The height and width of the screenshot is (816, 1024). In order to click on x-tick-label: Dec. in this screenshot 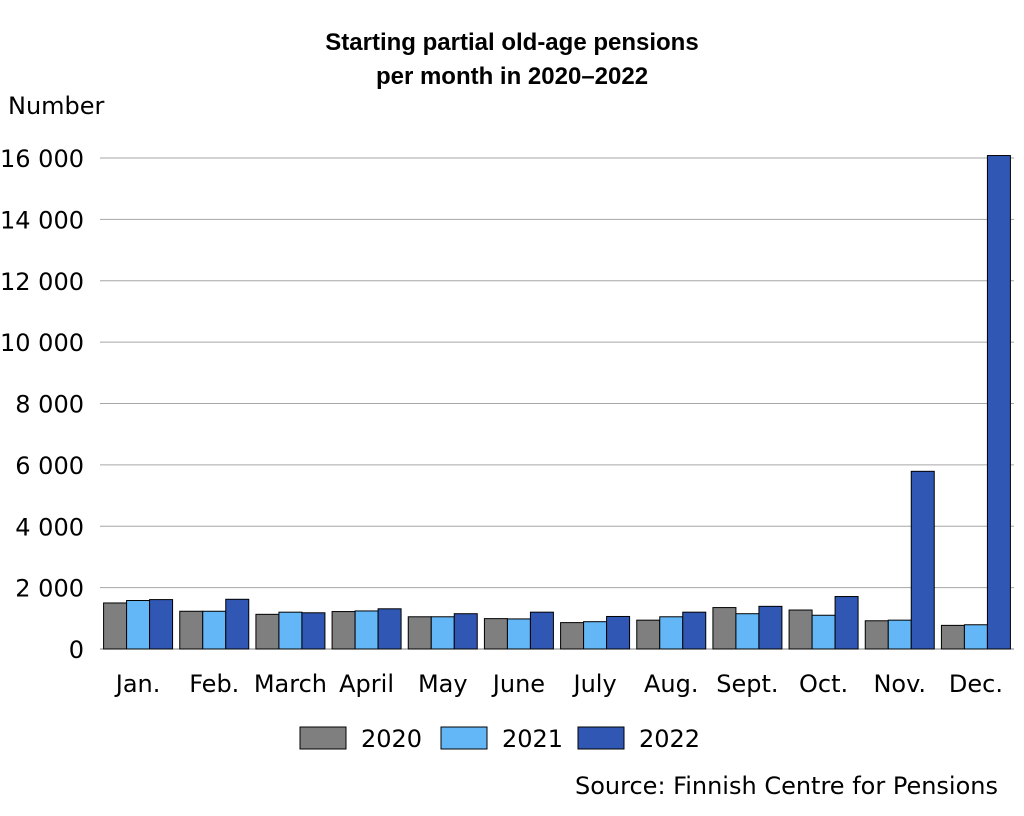, I will do `click(976, 684)`.